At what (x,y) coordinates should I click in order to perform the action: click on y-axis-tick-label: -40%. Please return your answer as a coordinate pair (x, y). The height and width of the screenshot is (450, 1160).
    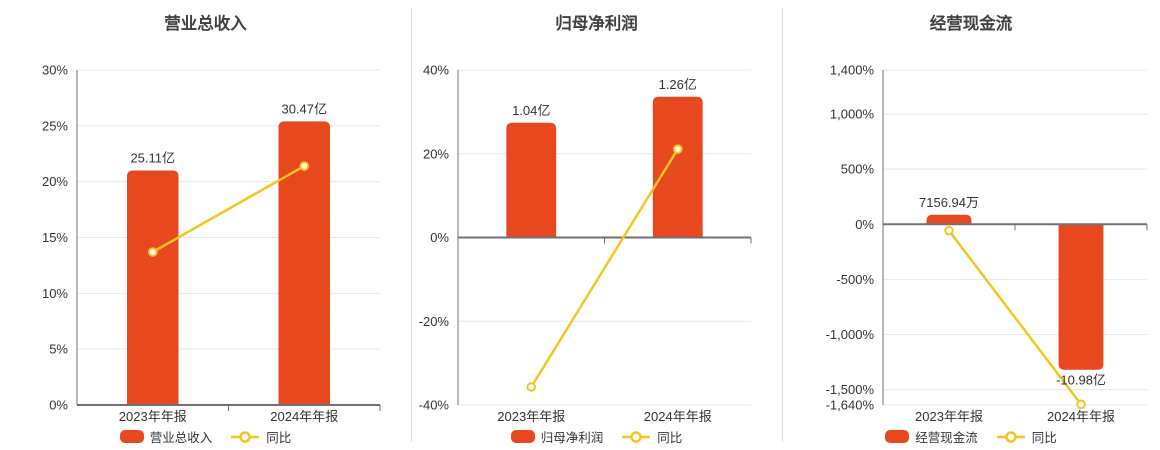
    Looking at the image, I should click on (434, 405).